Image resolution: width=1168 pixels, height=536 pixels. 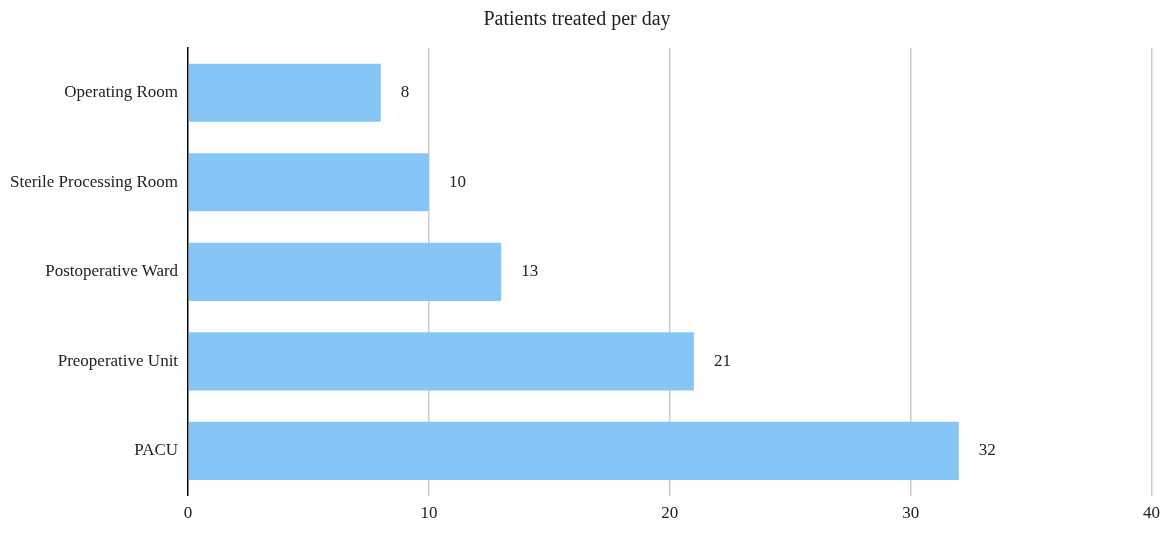 I want to click on data-label: 21, so click(x=722, y=360).